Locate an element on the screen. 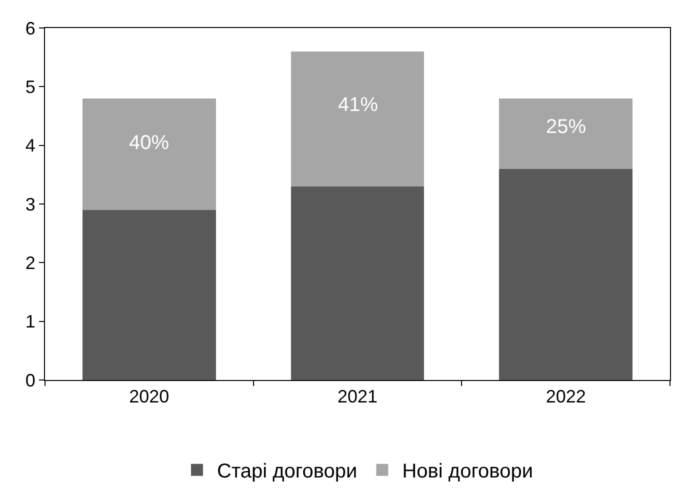 This screenshot has height=502, width=684. y-tick-label: 4 is located at coordinates (30, 146).